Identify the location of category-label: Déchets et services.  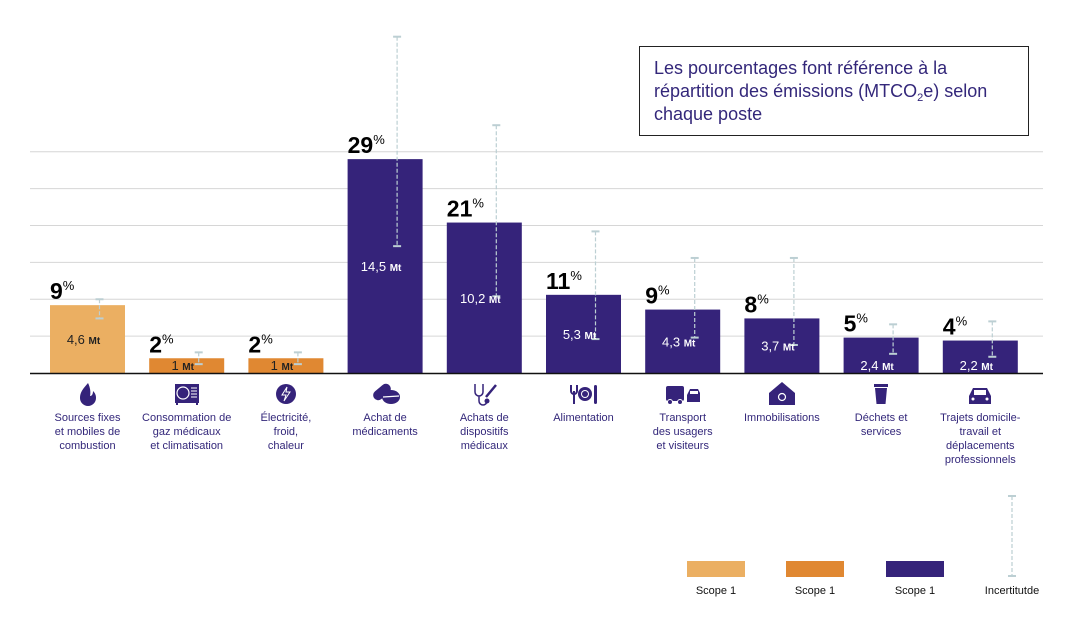
(881, 425).